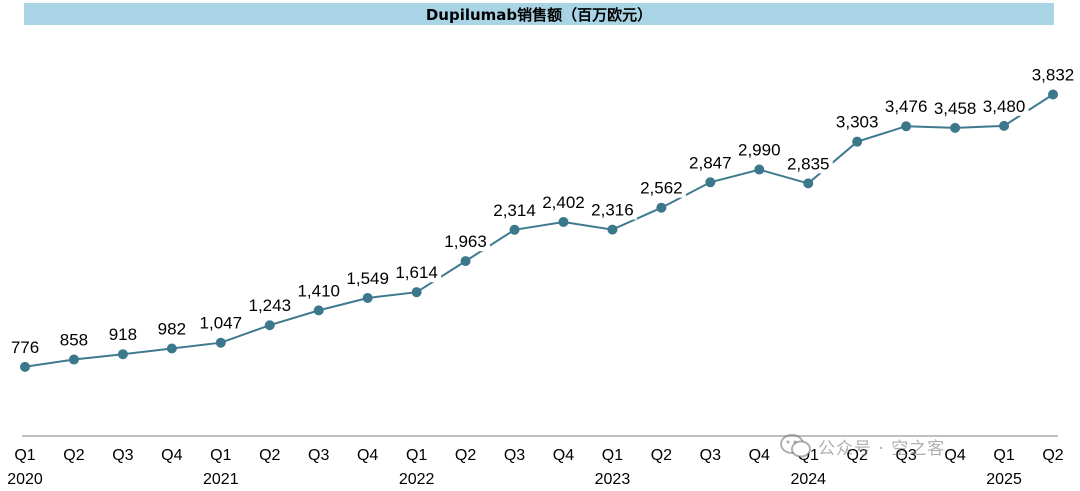 The width and height of the screenshot is (1080, 491). I want to click on data-label: 1,549, so click(367, 278).